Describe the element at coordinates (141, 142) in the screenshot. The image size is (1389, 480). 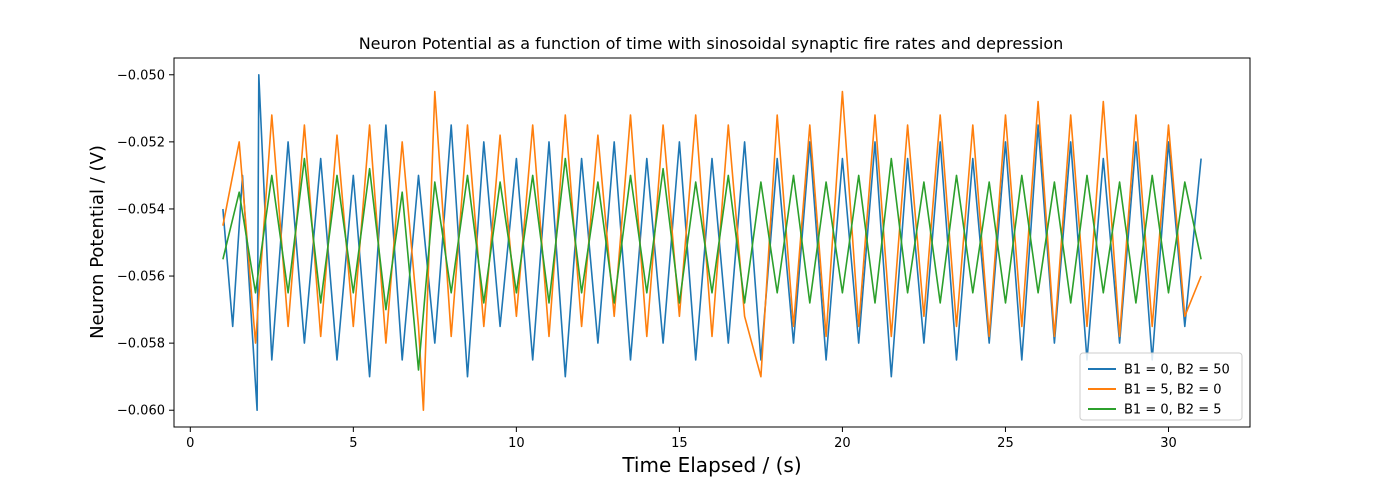
I see `y-tick-label: −0.052` at that location.